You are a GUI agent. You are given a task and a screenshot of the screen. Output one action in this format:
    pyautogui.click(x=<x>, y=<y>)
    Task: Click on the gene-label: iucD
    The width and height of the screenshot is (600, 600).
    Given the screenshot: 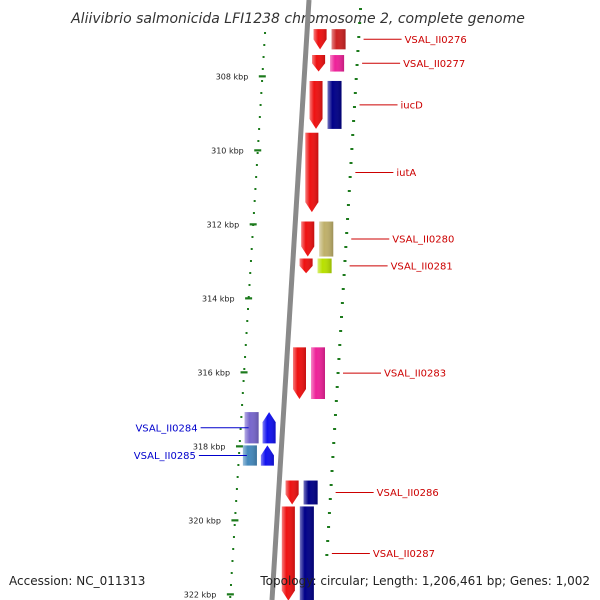 What is the action you would take?
    pyautogui.click(x=412, y=105)
    